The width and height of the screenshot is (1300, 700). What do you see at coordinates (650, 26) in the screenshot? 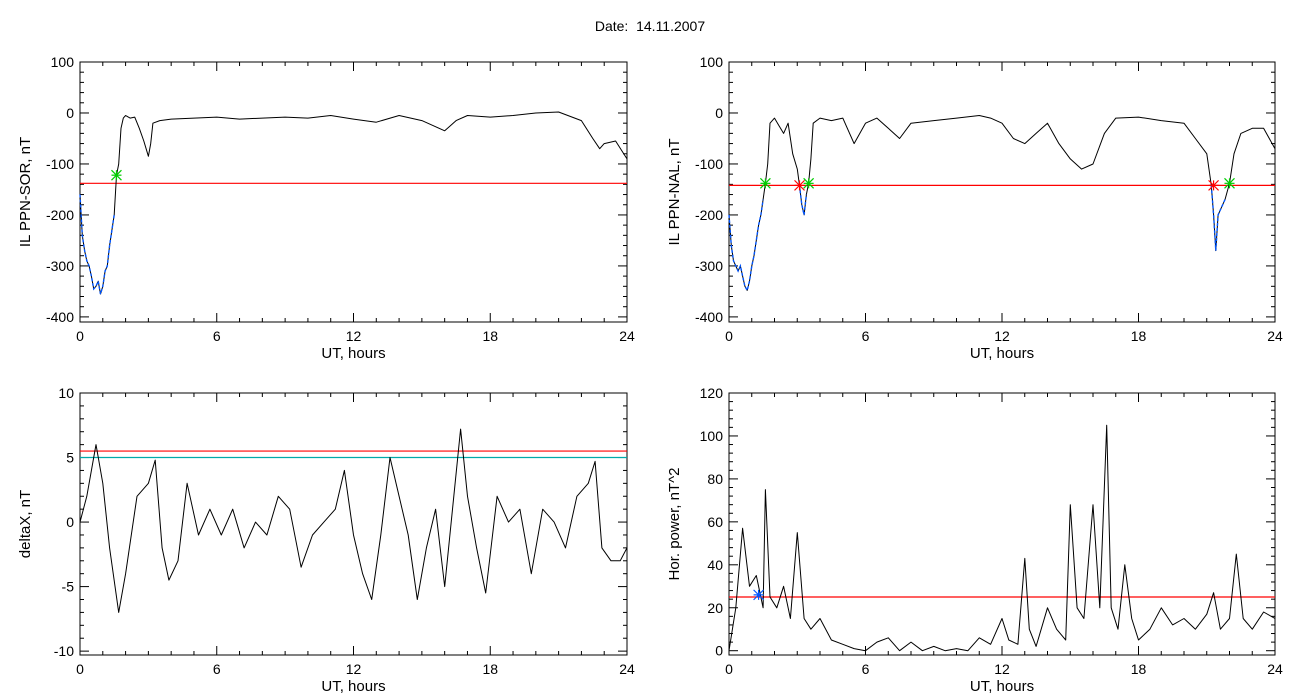
I see `figure-title: Date: 14.11.2007` at bounding box center [650, 26].